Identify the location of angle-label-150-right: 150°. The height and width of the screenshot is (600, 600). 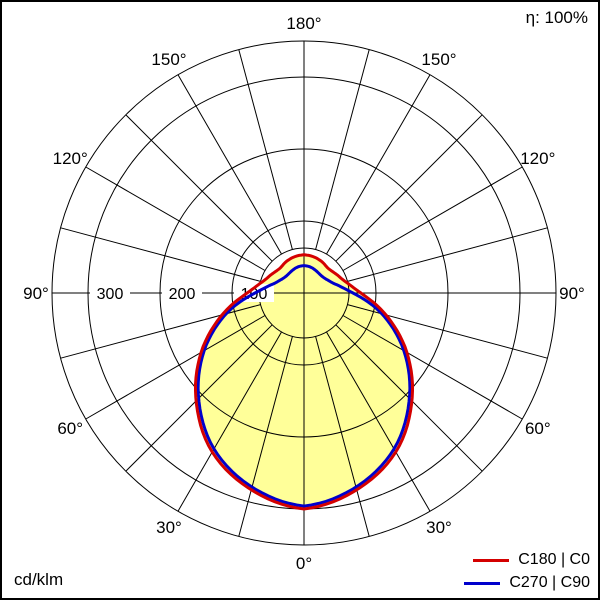
(438, 59).